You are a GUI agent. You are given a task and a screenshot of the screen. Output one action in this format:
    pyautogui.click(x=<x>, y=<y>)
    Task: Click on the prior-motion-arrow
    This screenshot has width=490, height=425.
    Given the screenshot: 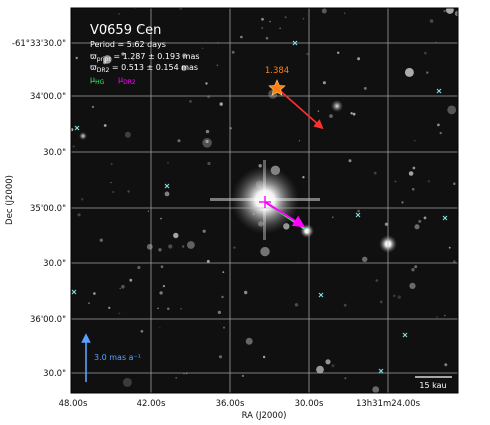 What is the action you would take?
    pyautogui.click(x=300, y=108)
    